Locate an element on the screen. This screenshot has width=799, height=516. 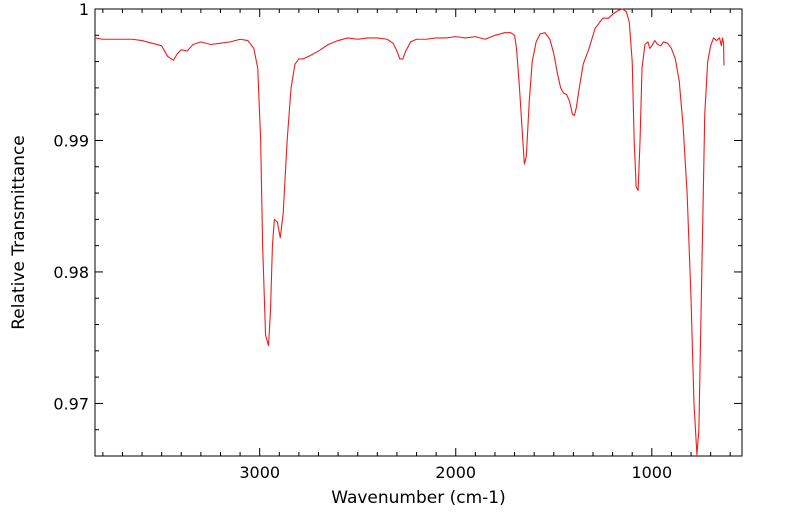
y-axis-title: Relative Transmittance is located at coordinates (19, 232).